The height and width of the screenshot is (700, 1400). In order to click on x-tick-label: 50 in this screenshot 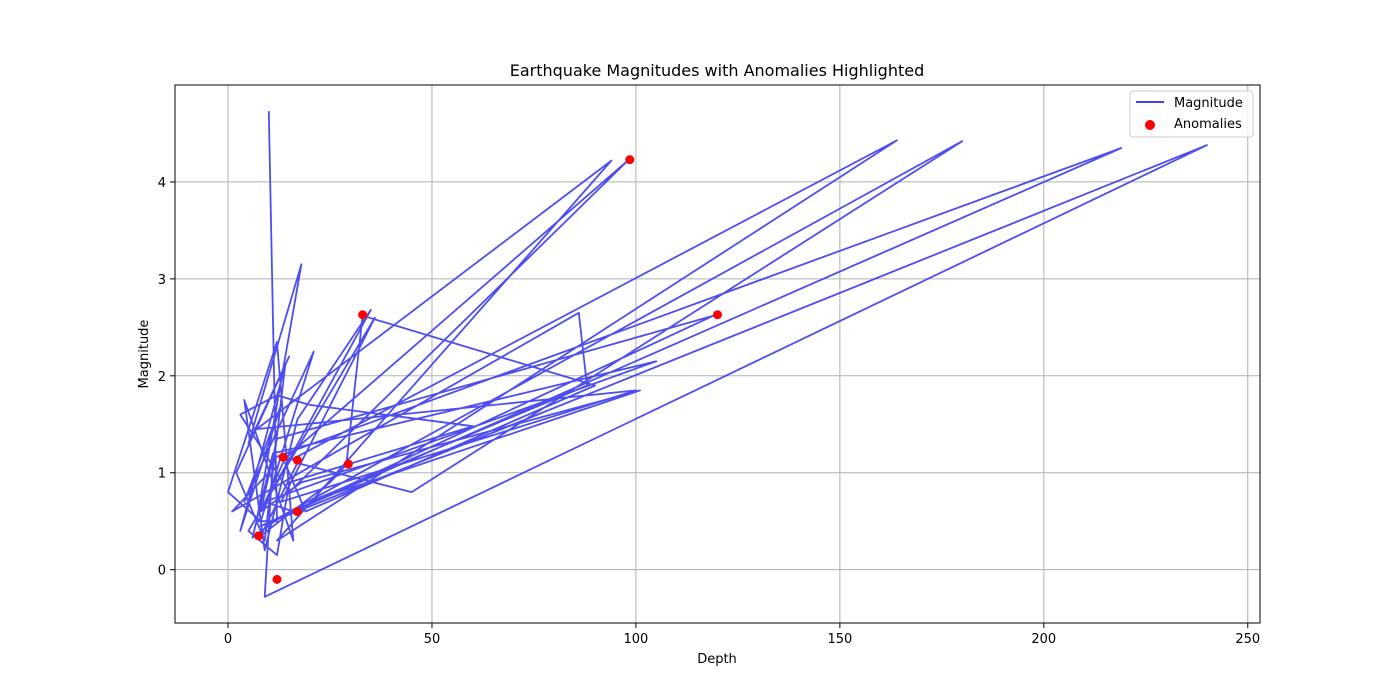, I will do `click(432, 639)`.